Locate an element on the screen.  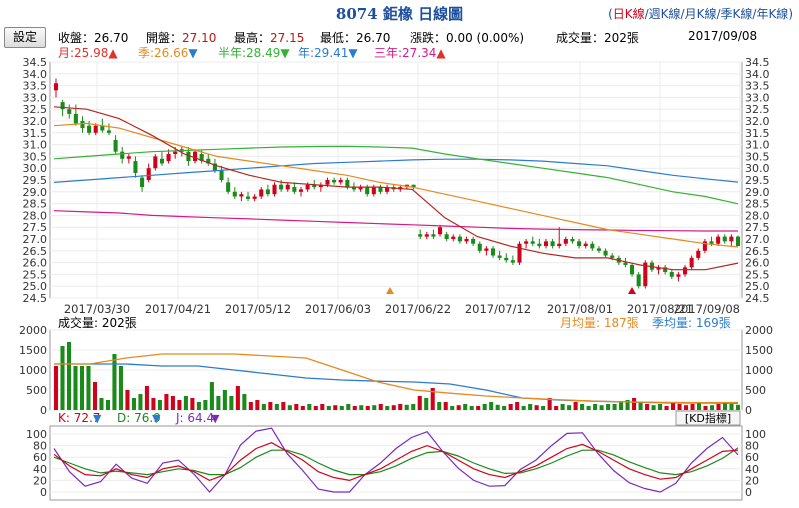
settings-button: 設定 is located at coordinates (25, 37).